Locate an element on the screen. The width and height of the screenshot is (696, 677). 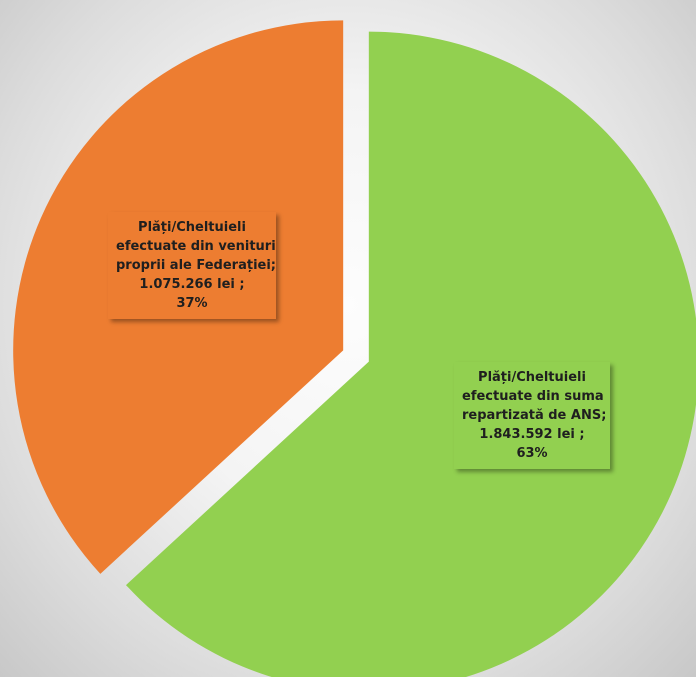
data-label-line: repartizată de ANS; is located at coordinates (534, 415).